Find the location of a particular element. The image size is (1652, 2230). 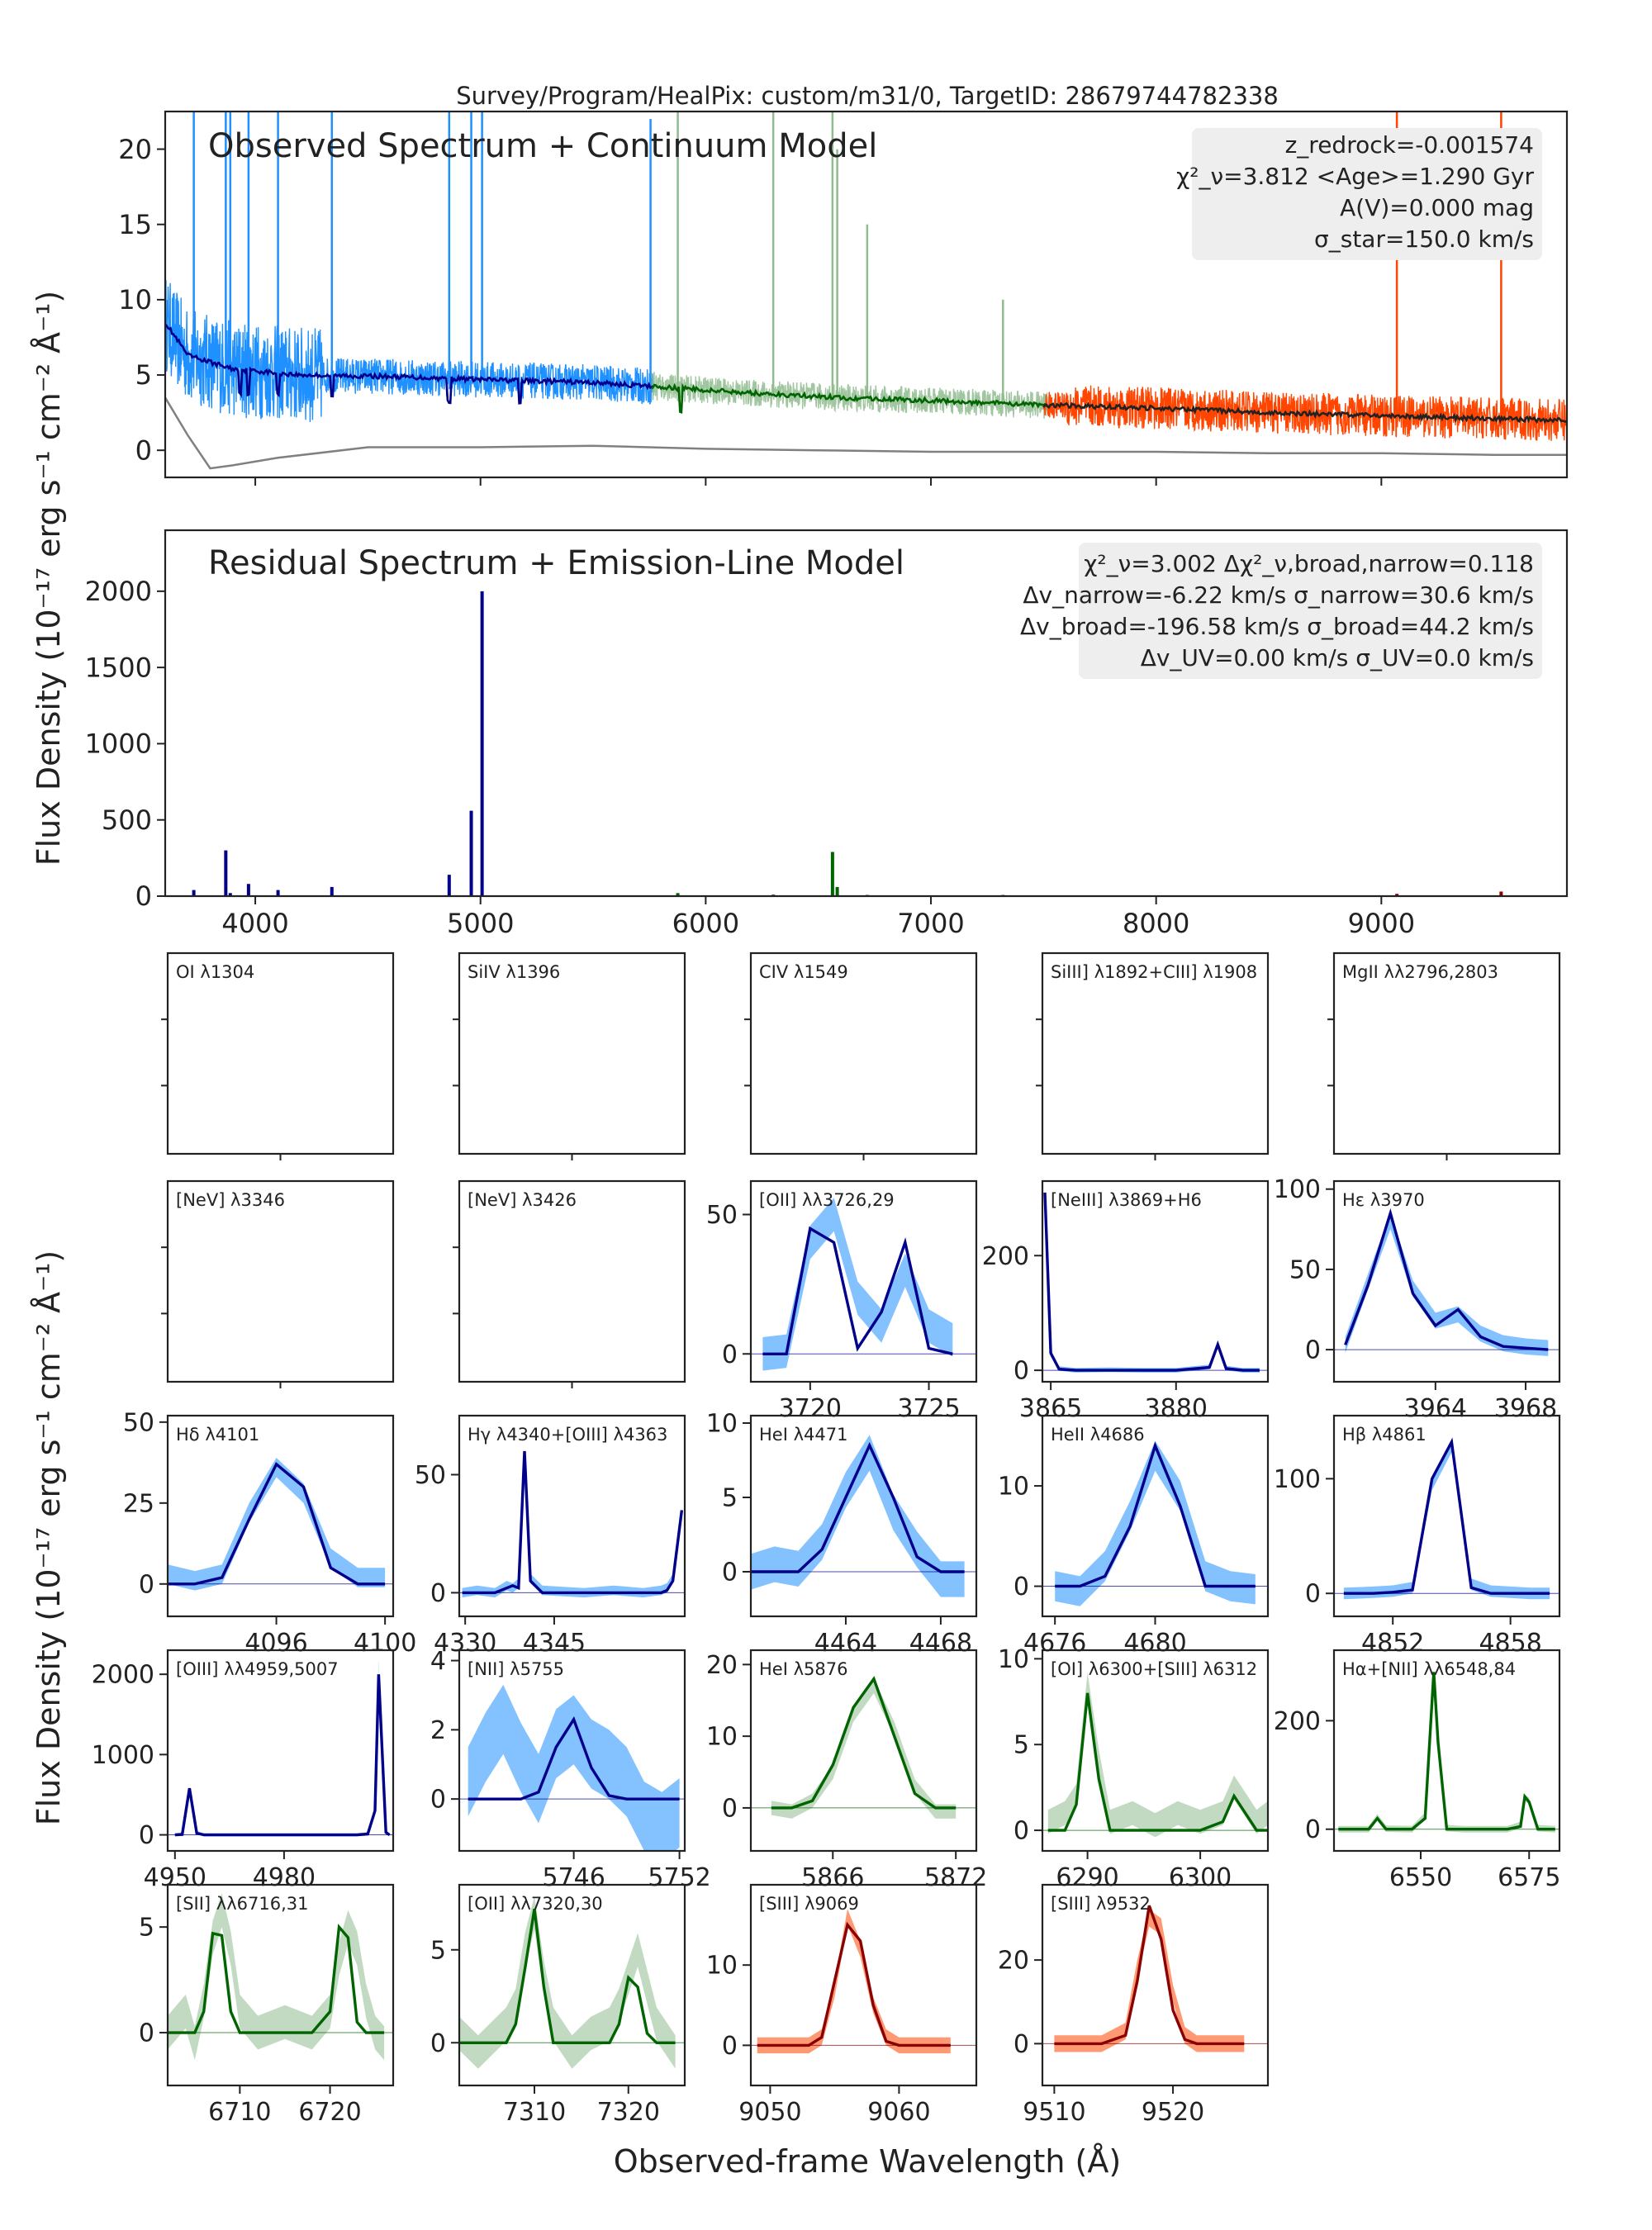

line-panel-SII6716: 0 5 6710 6720 [SII] λλ6716,31 is located at coordinates (267, 2005).